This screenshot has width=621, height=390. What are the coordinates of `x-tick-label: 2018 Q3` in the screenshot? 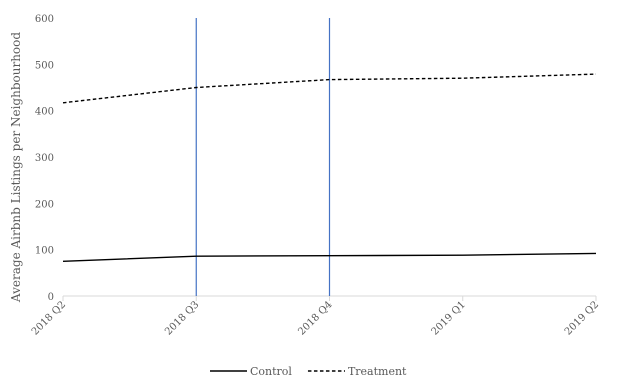 It's located at (182, 318).